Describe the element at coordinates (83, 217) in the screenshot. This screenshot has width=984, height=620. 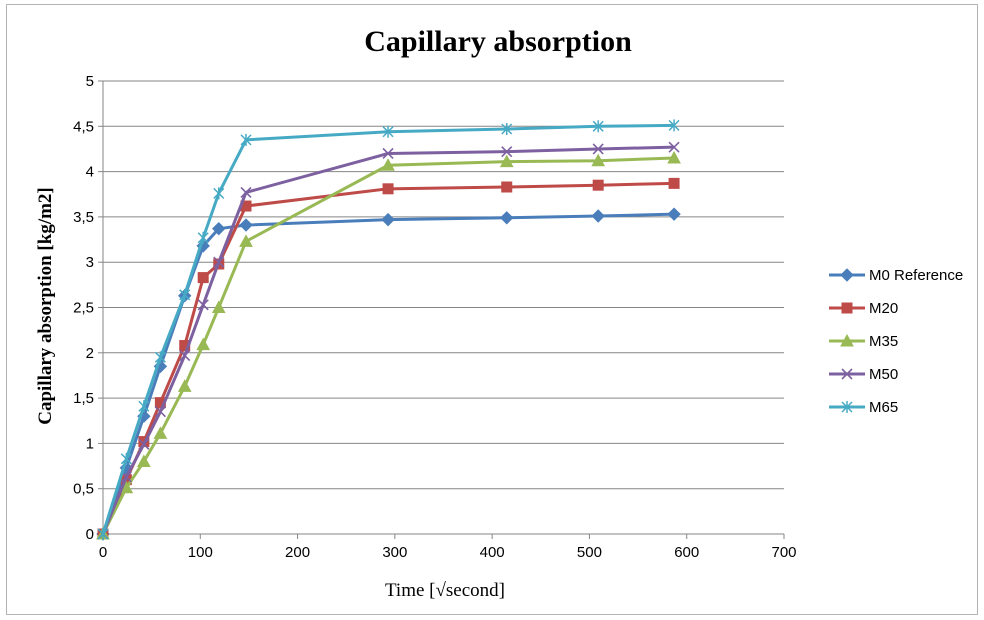
I see `y-tick-label: 3,5` at that location.